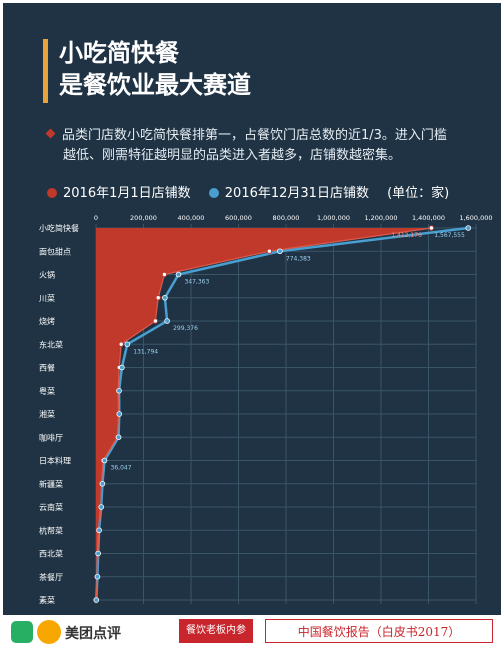 The width and height of the screenshot is (504, 651). Describe the element at coordinates (127, 193) in the screenshot. I see `legend-label-series1: 2016年1月1日店铺数` at that location.